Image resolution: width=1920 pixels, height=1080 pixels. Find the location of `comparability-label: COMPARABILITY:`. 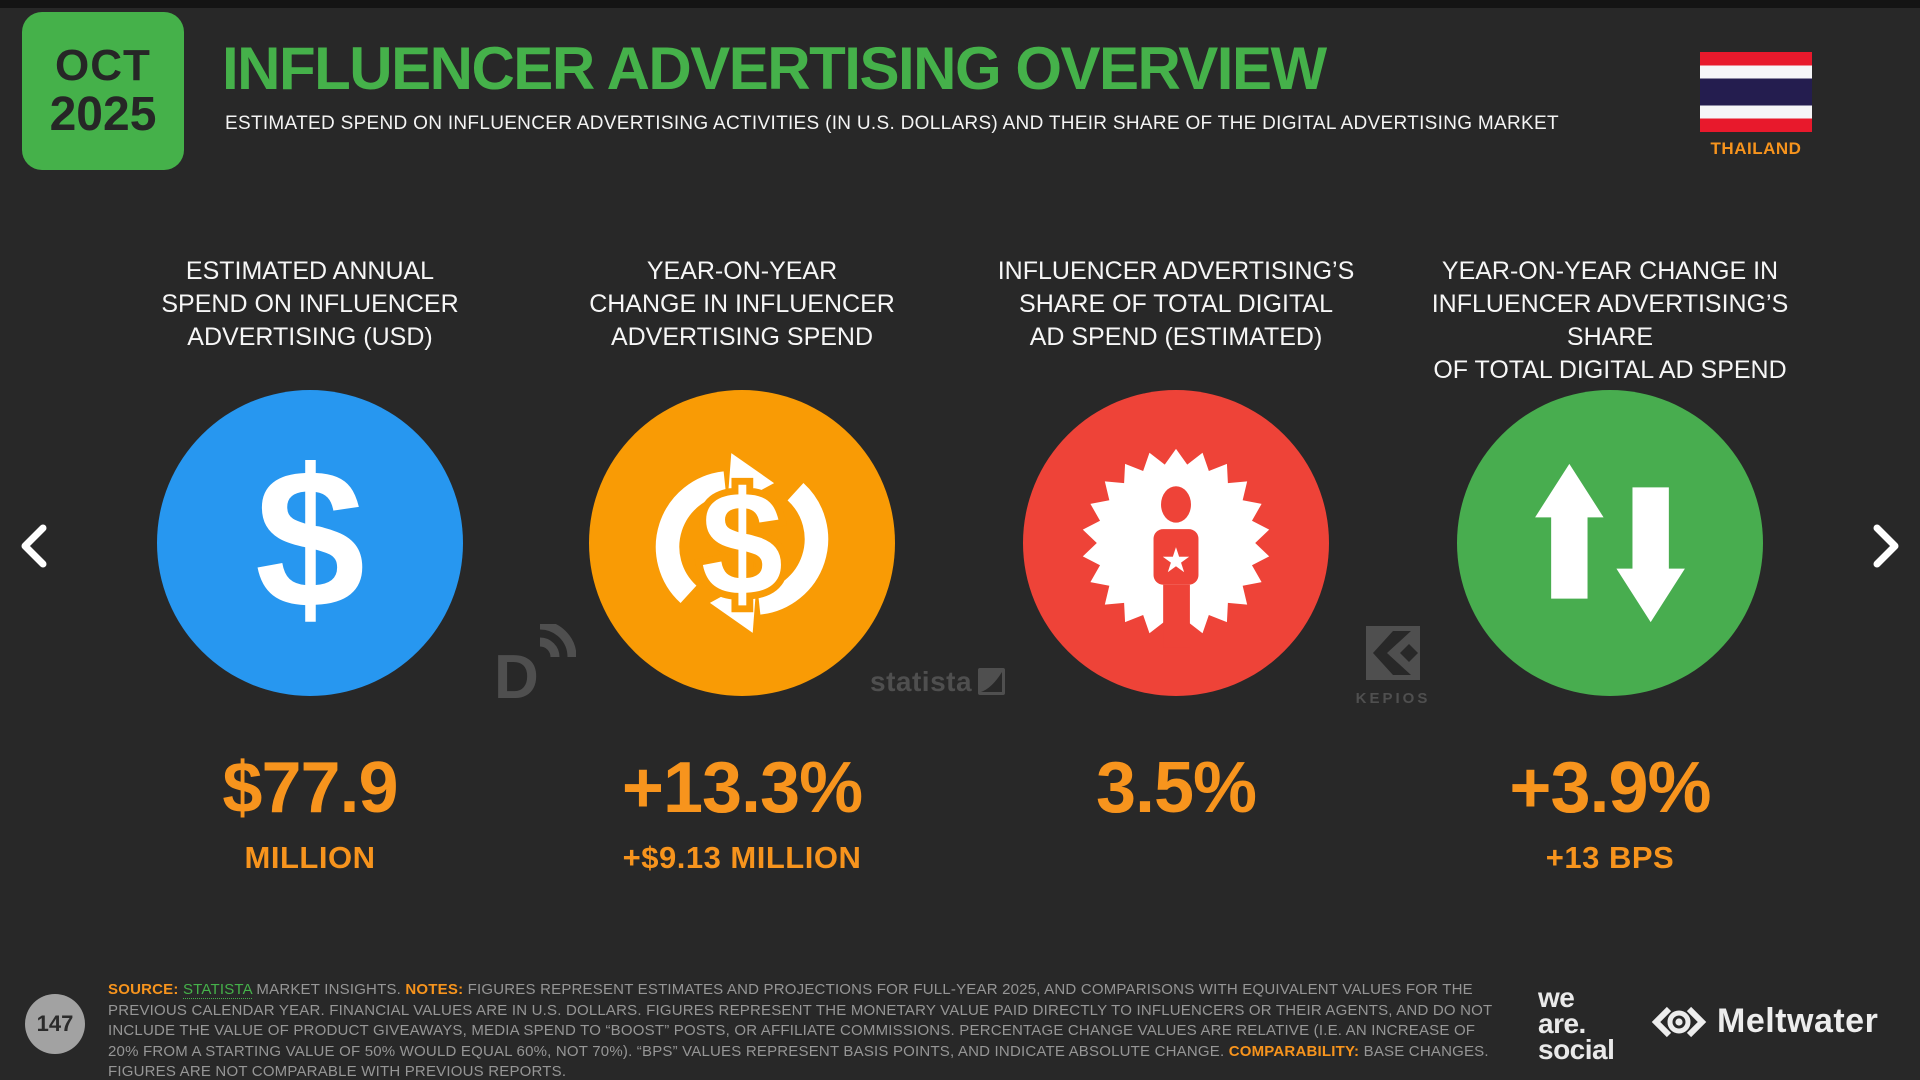

comparability-label: COMPARABILITY: is located at coordinates (1296, 1051).